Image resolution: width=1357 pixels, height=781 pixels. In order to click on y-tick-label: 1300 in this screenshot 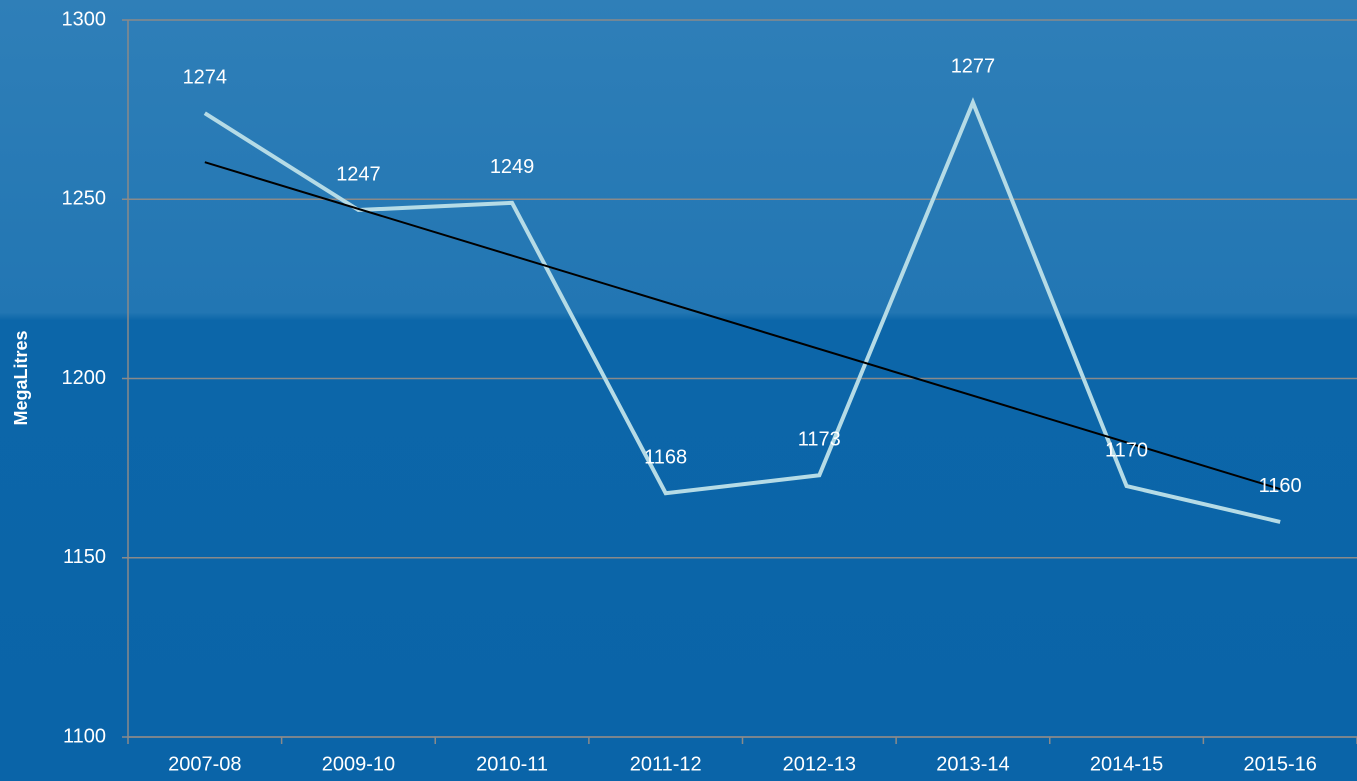, I will do `click(84, 19)`.